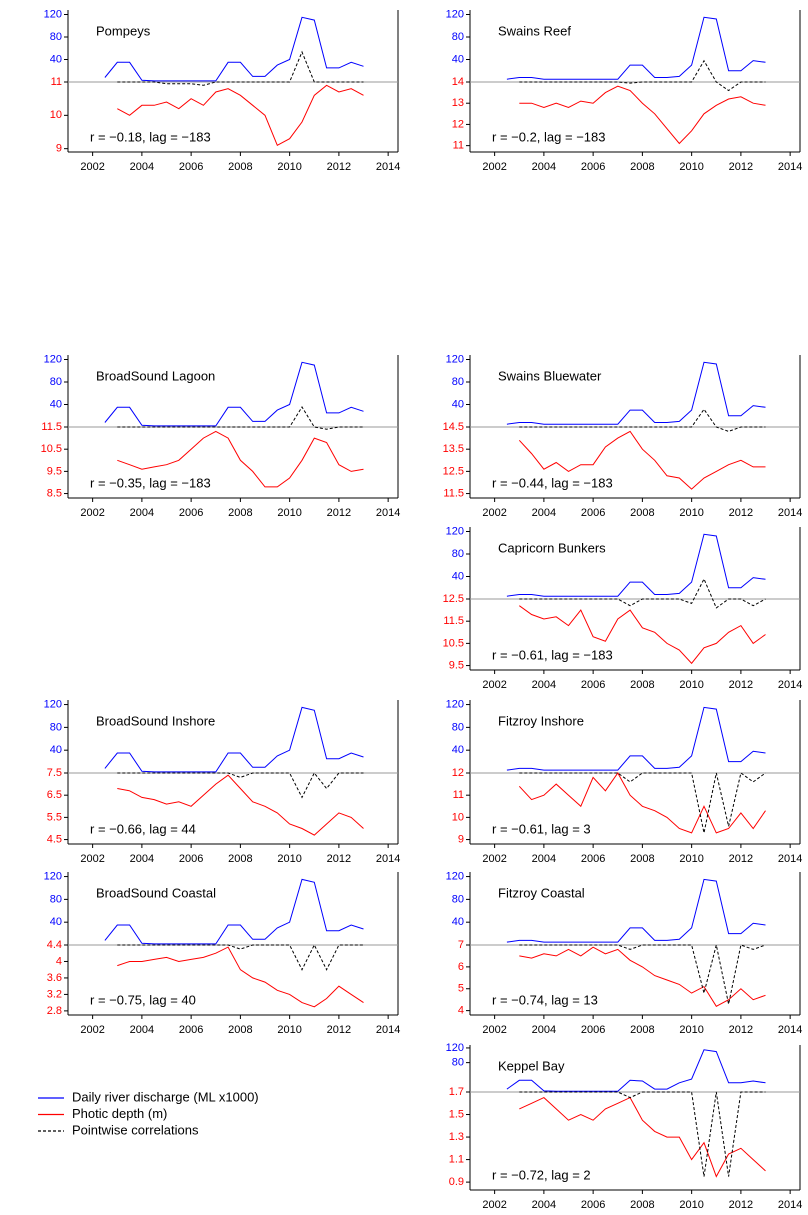 Image resolution: width=808 pixels, height=1215 pixels. Describe the element at coordinates (453, 449) in the screenshot. I see `y2-tick-label: 13.5` at that location.